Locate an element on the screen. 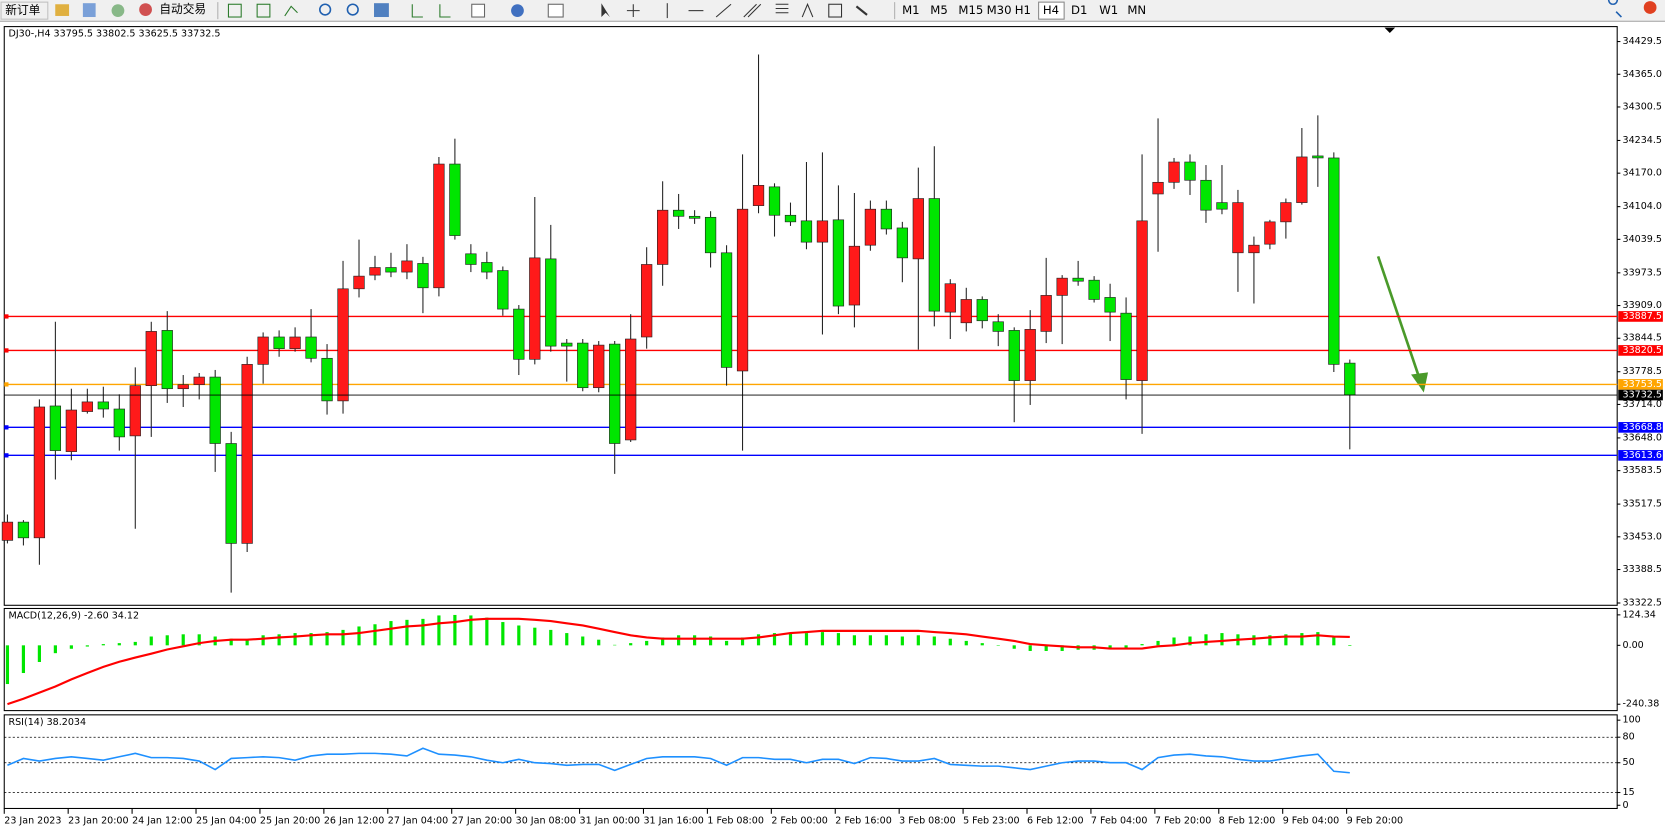 The image size is (1665, 834). auto-trade-icon is located at coordinates (145, 9).